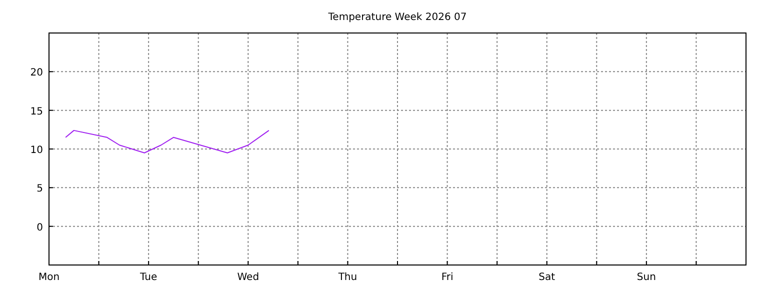 This screenshot has height=288, width=768. I want to click on chart-title: Temperature Week 2026 07, so click(397, 17).